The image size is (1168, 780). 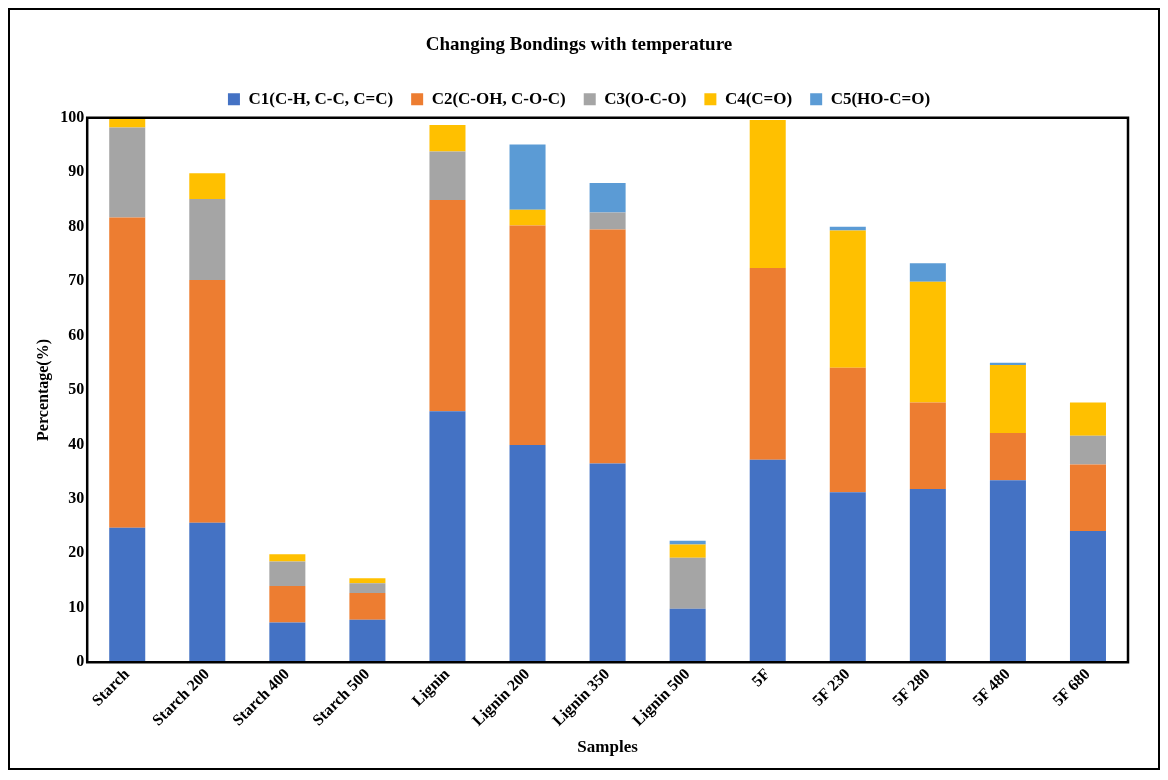 I want to click on y-tick-label: 10, so click(x=76, y=606).